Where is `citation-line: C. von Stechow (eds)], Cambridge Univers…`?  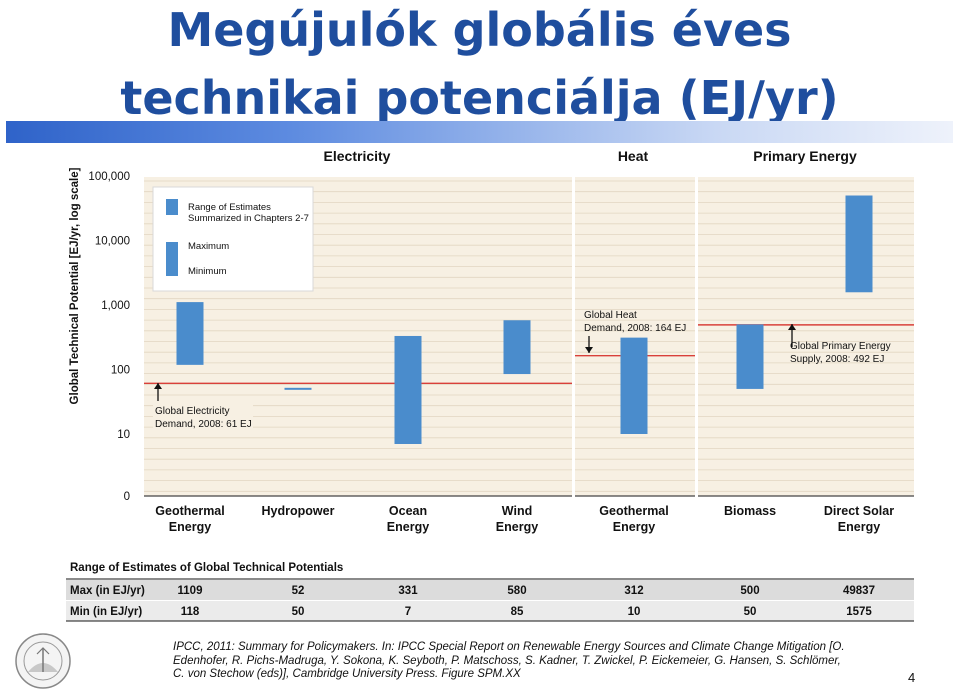
citation-line: C. von Stechow (eds)], Cambridge Univers… is located at coordinates (347, 674).